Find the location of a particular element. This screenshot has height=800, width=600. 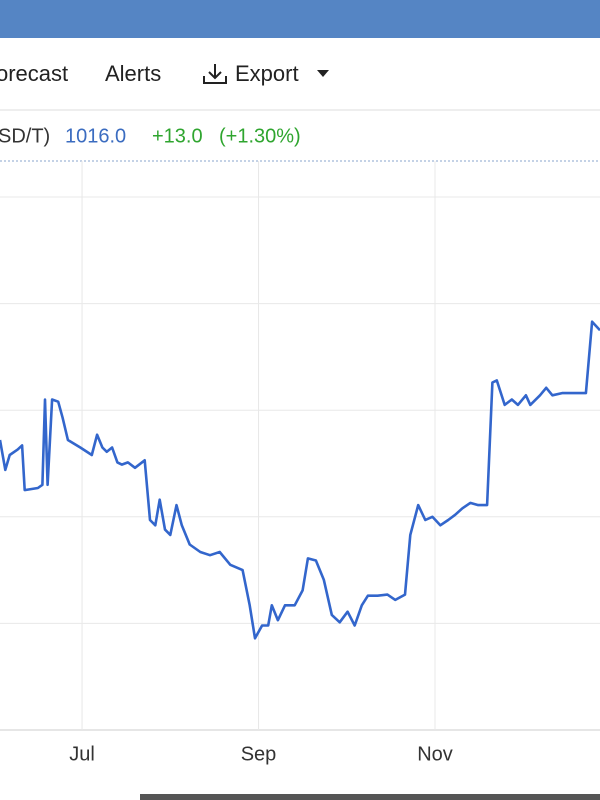

download-arrow is located at coordinates (215, 72).